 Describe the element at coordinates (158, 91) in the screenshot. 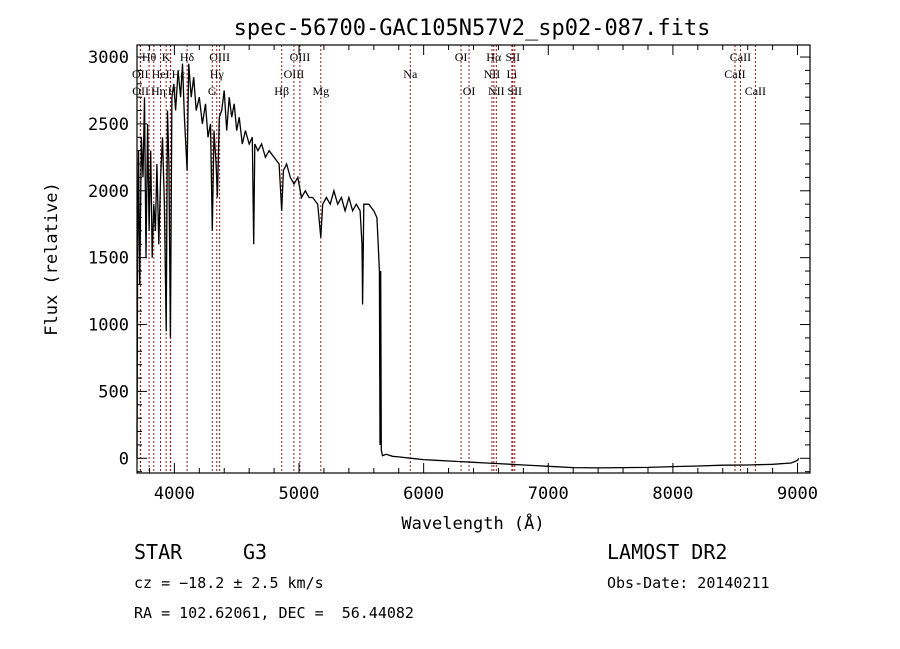

I see `spectral-line-label: Hη` at that location.